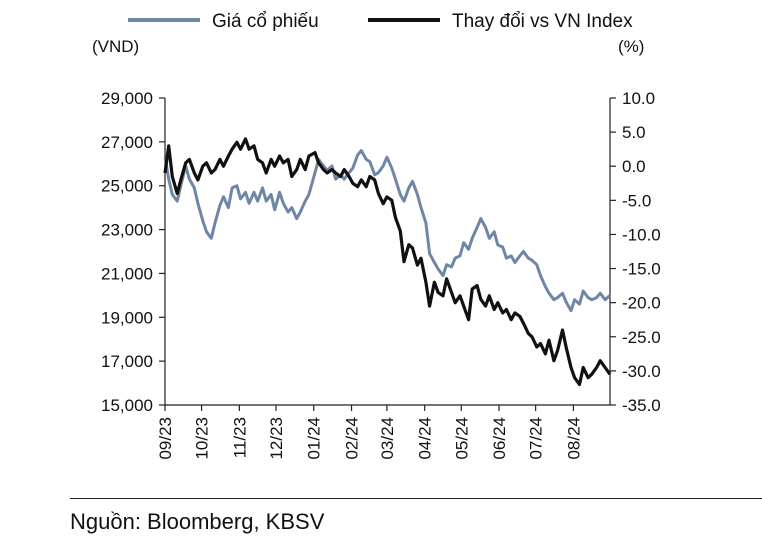  What do you see at coordinates (634, 166) in the screenshot?
I see `right-tick-label: 0.0` at bounding box center [634, 166].